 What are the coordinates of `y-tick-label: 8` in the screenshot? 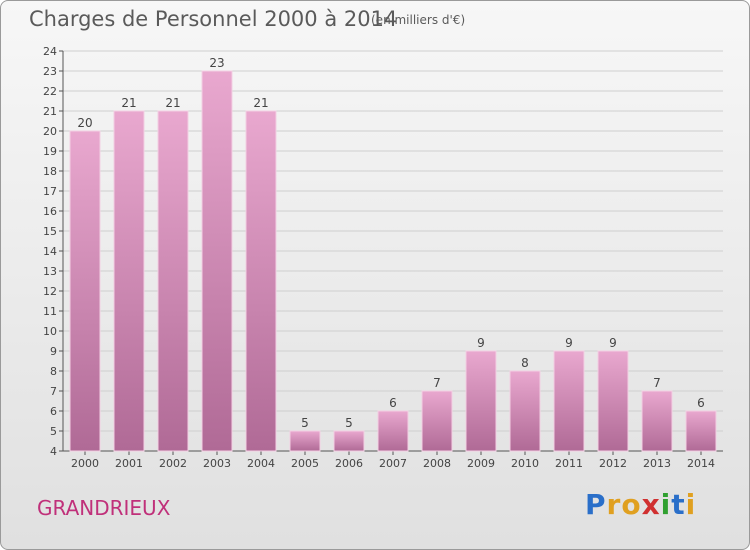 It's located at (53, 371).